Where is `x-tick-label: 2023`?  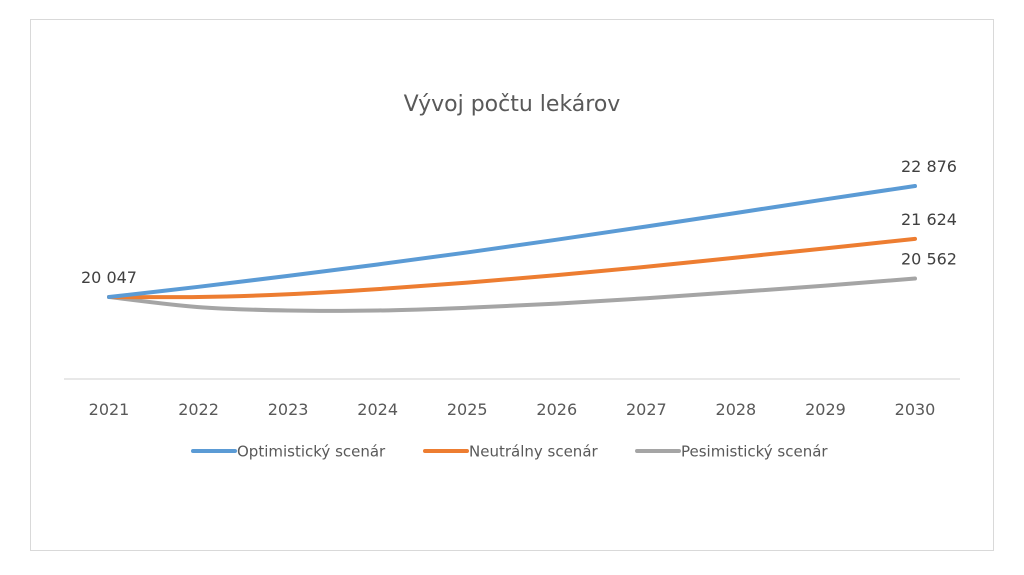 x-tick-label: 2023 is located at coordinates (288, 409).